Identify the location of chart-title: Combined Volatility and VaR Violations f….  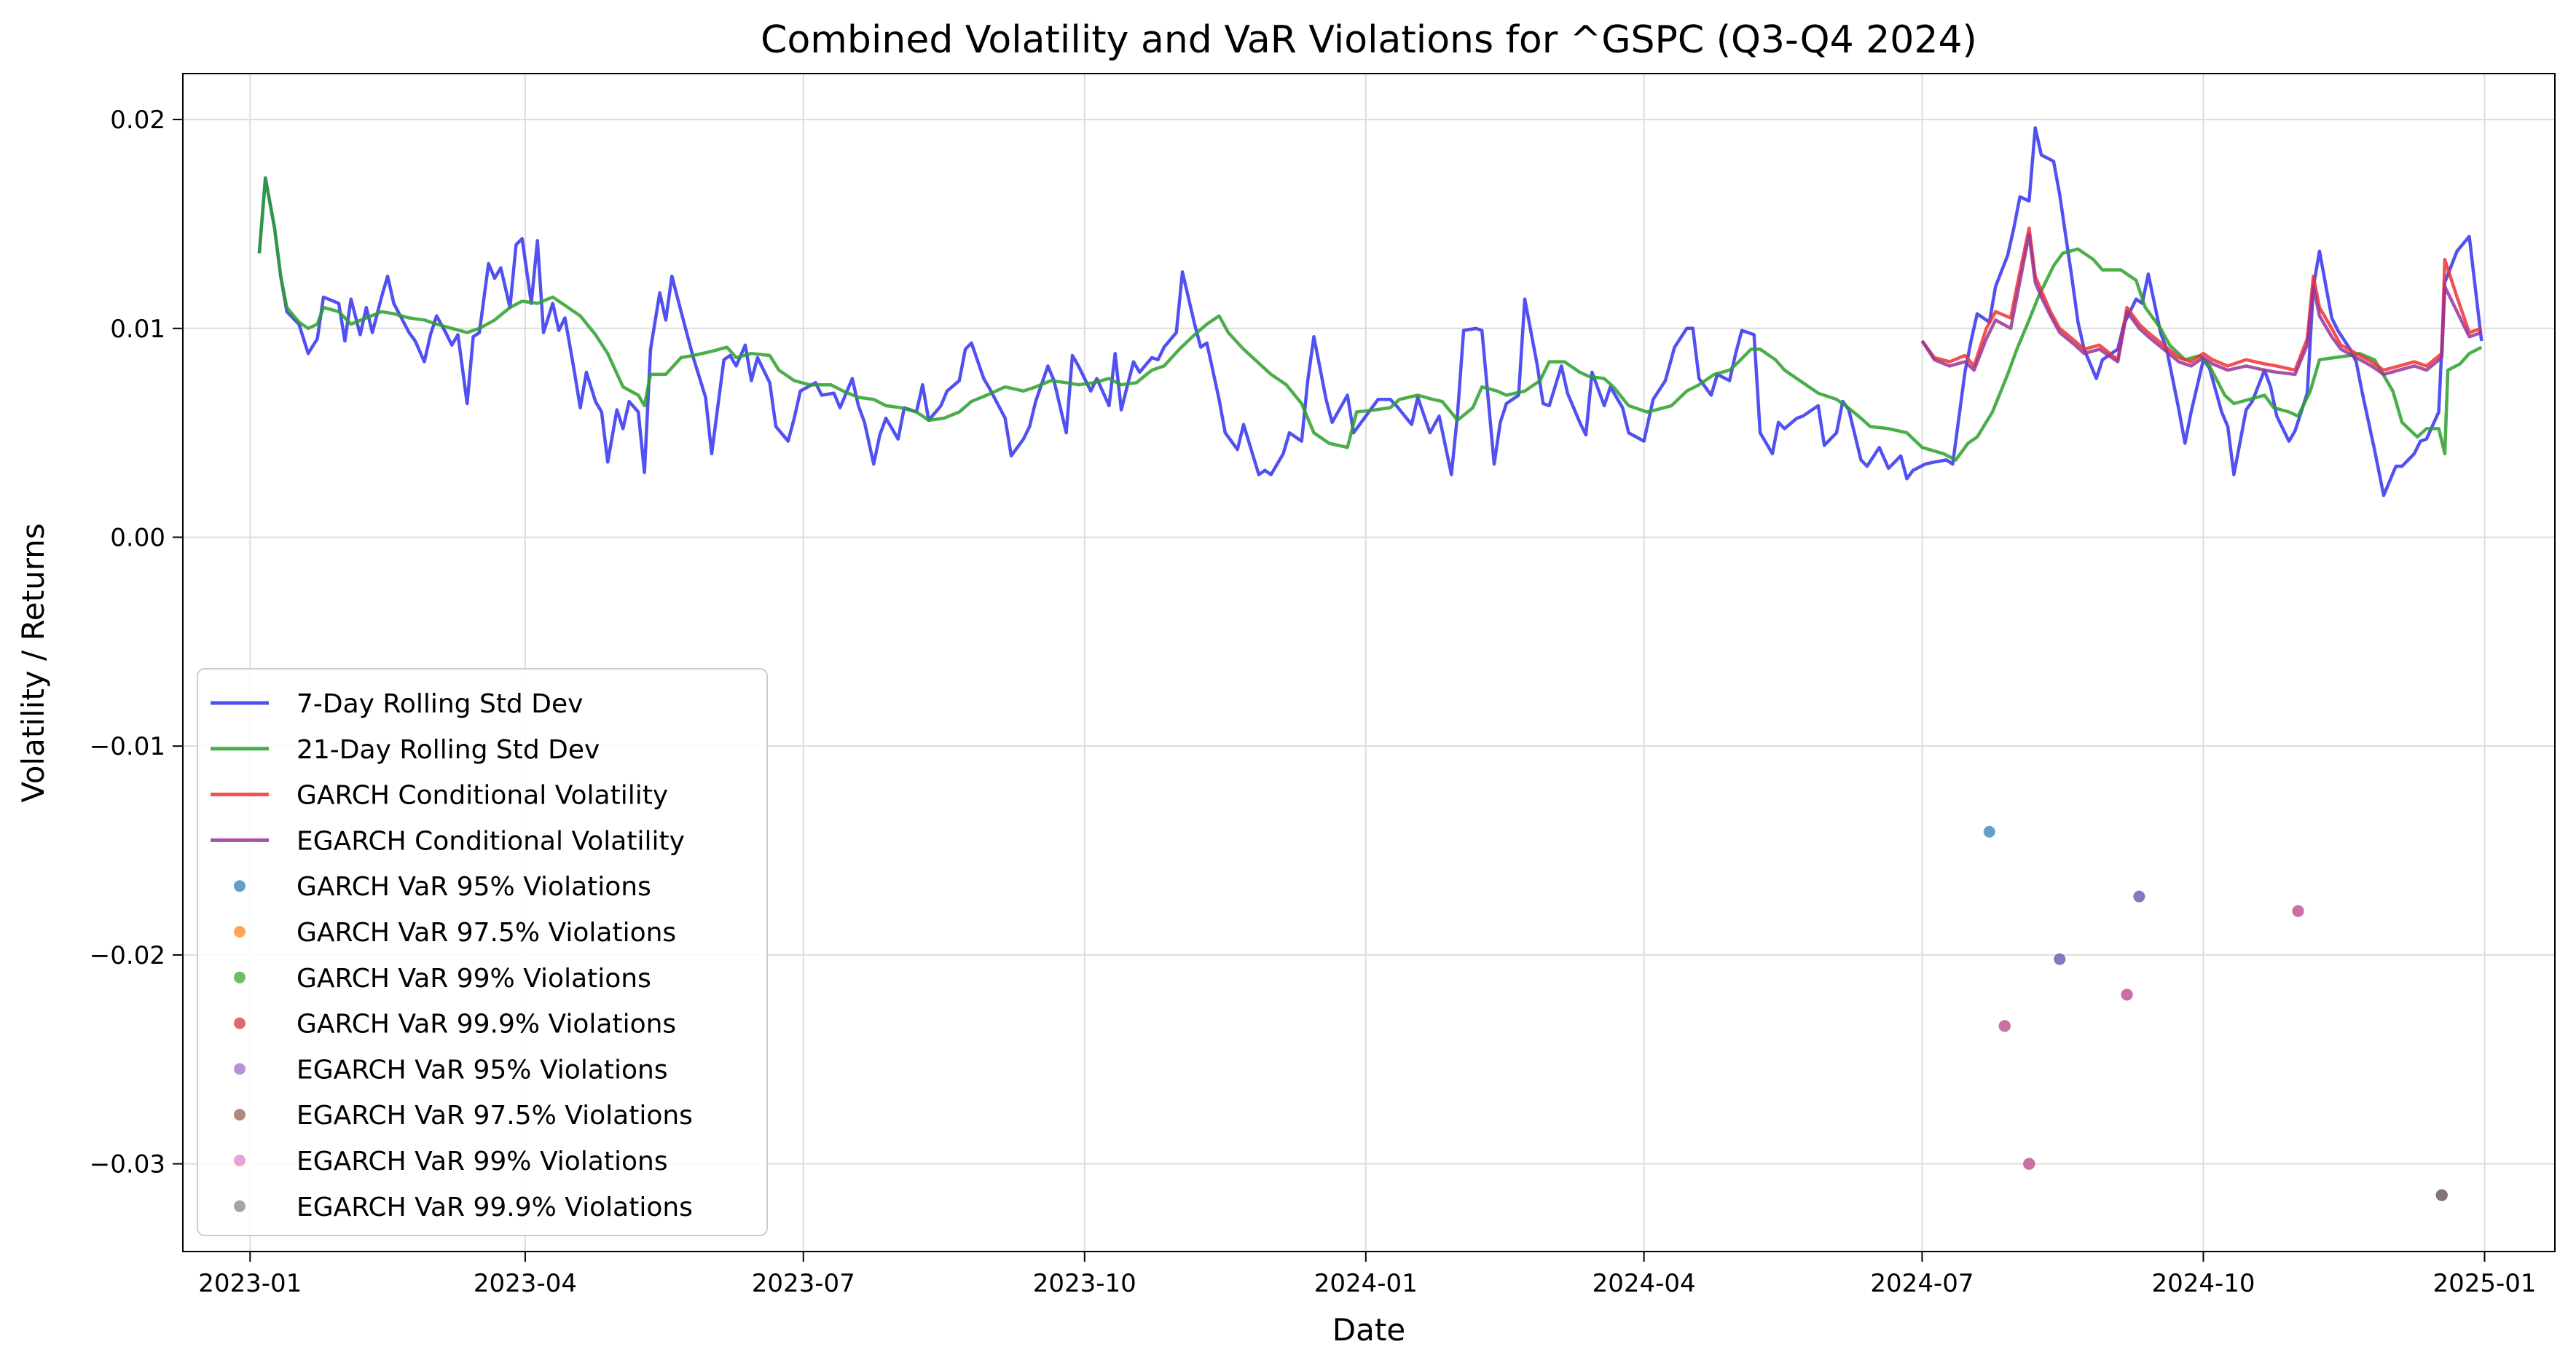
(1369, 40).